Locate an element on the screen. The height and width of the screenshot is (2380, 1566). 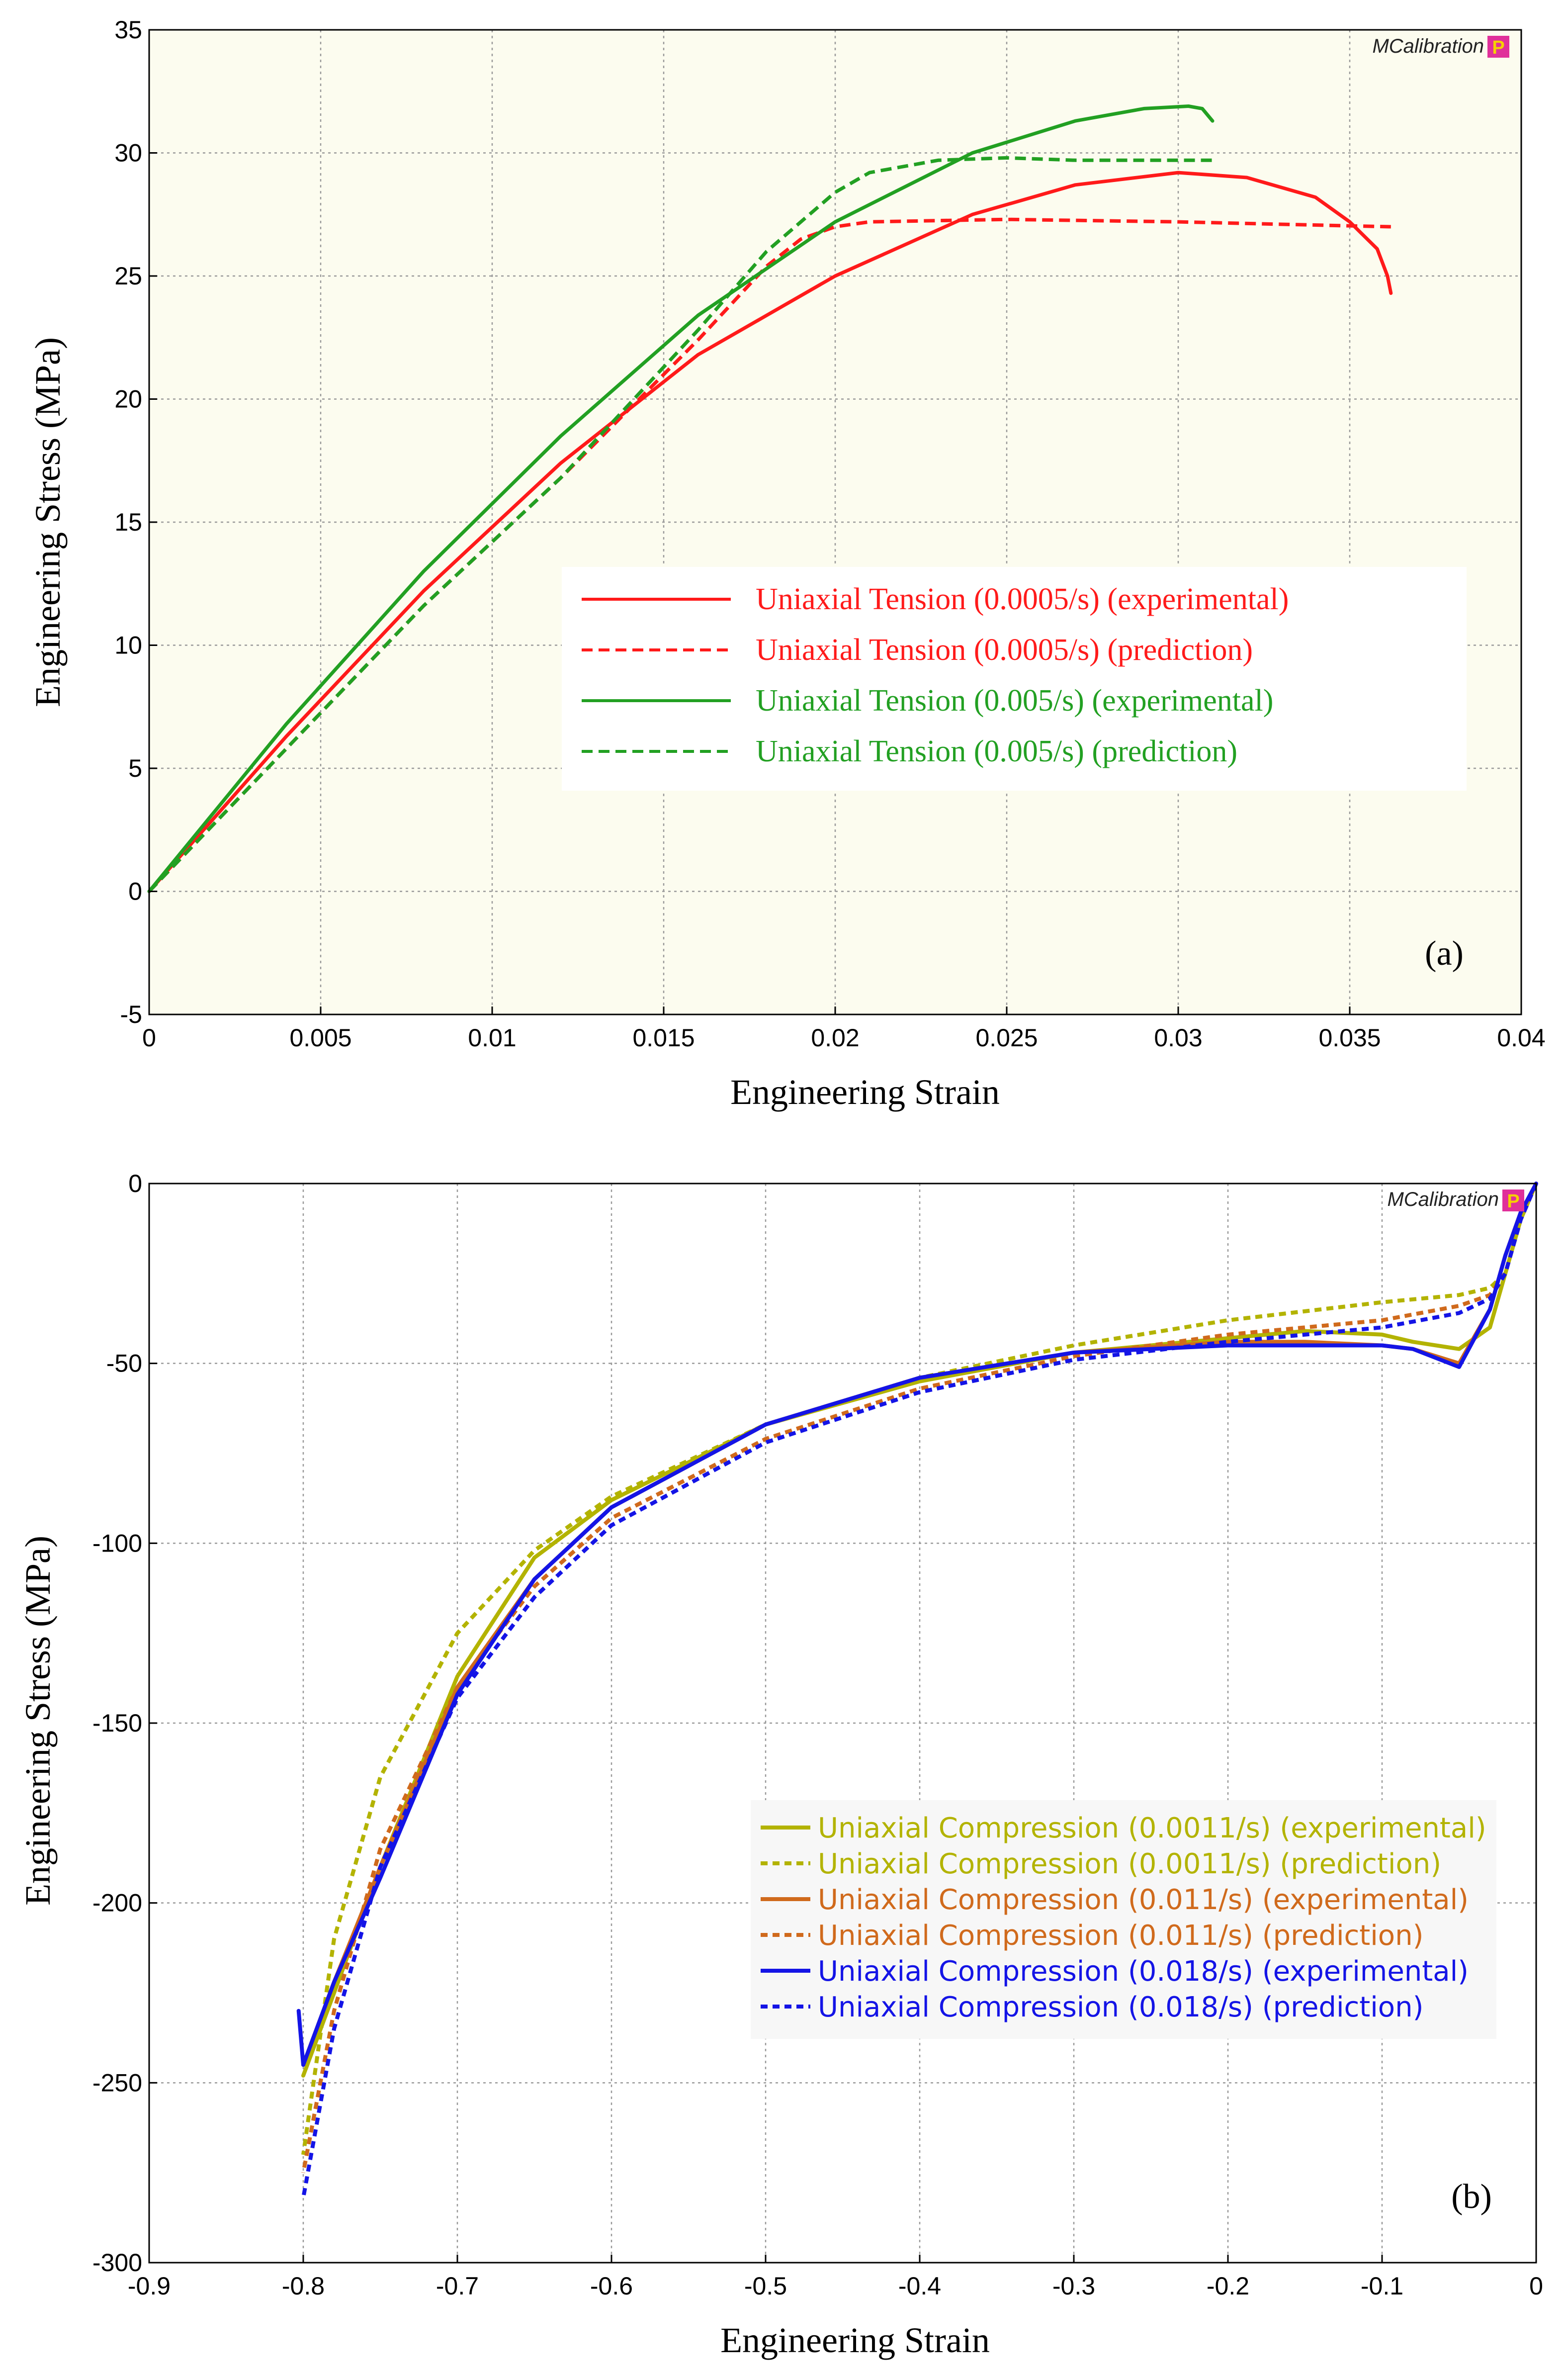
y-tick-label: 15 is located at coordinates (128, 522).